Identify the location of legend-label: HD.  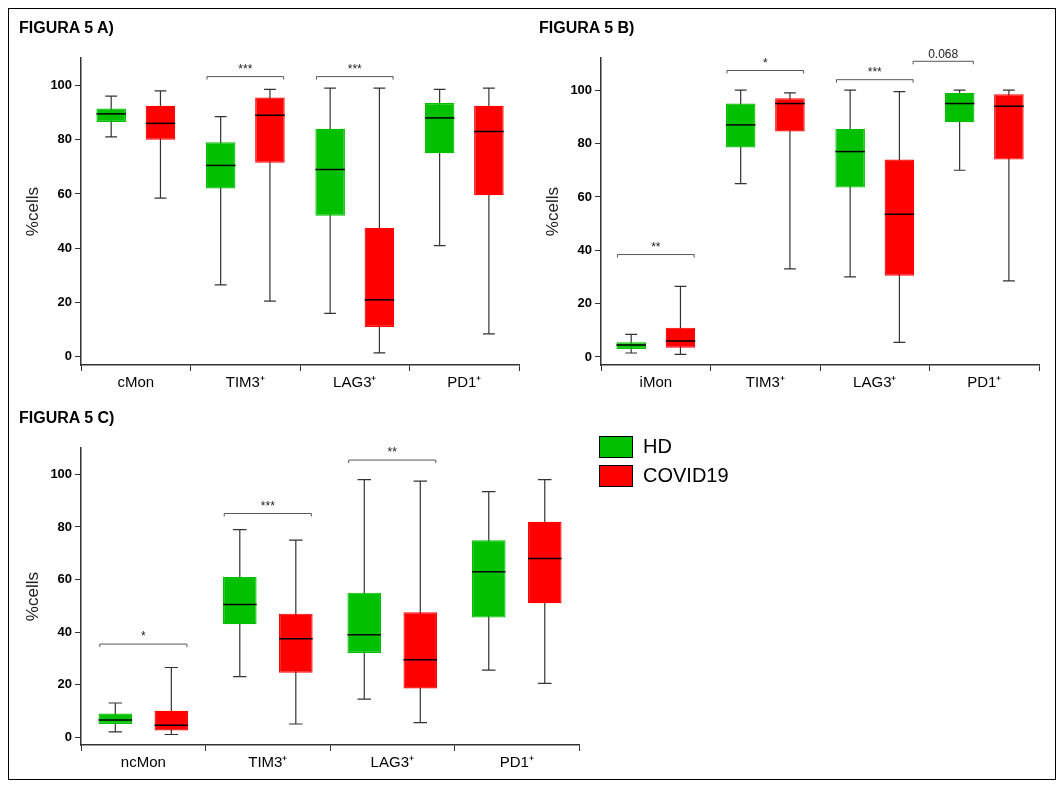
(657, 446).